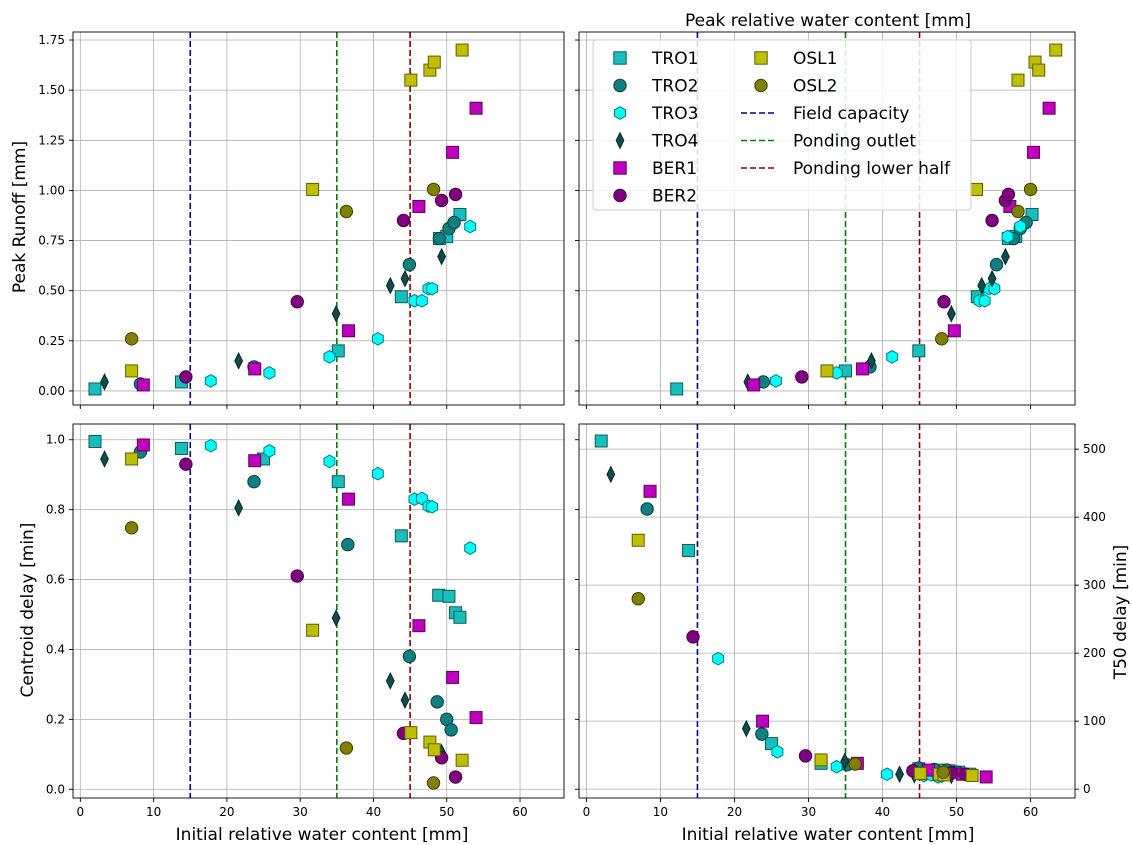 The height and width of the screenshot is (845, 1132). I want to click on legend-label: TRO4, so click(674, 142).